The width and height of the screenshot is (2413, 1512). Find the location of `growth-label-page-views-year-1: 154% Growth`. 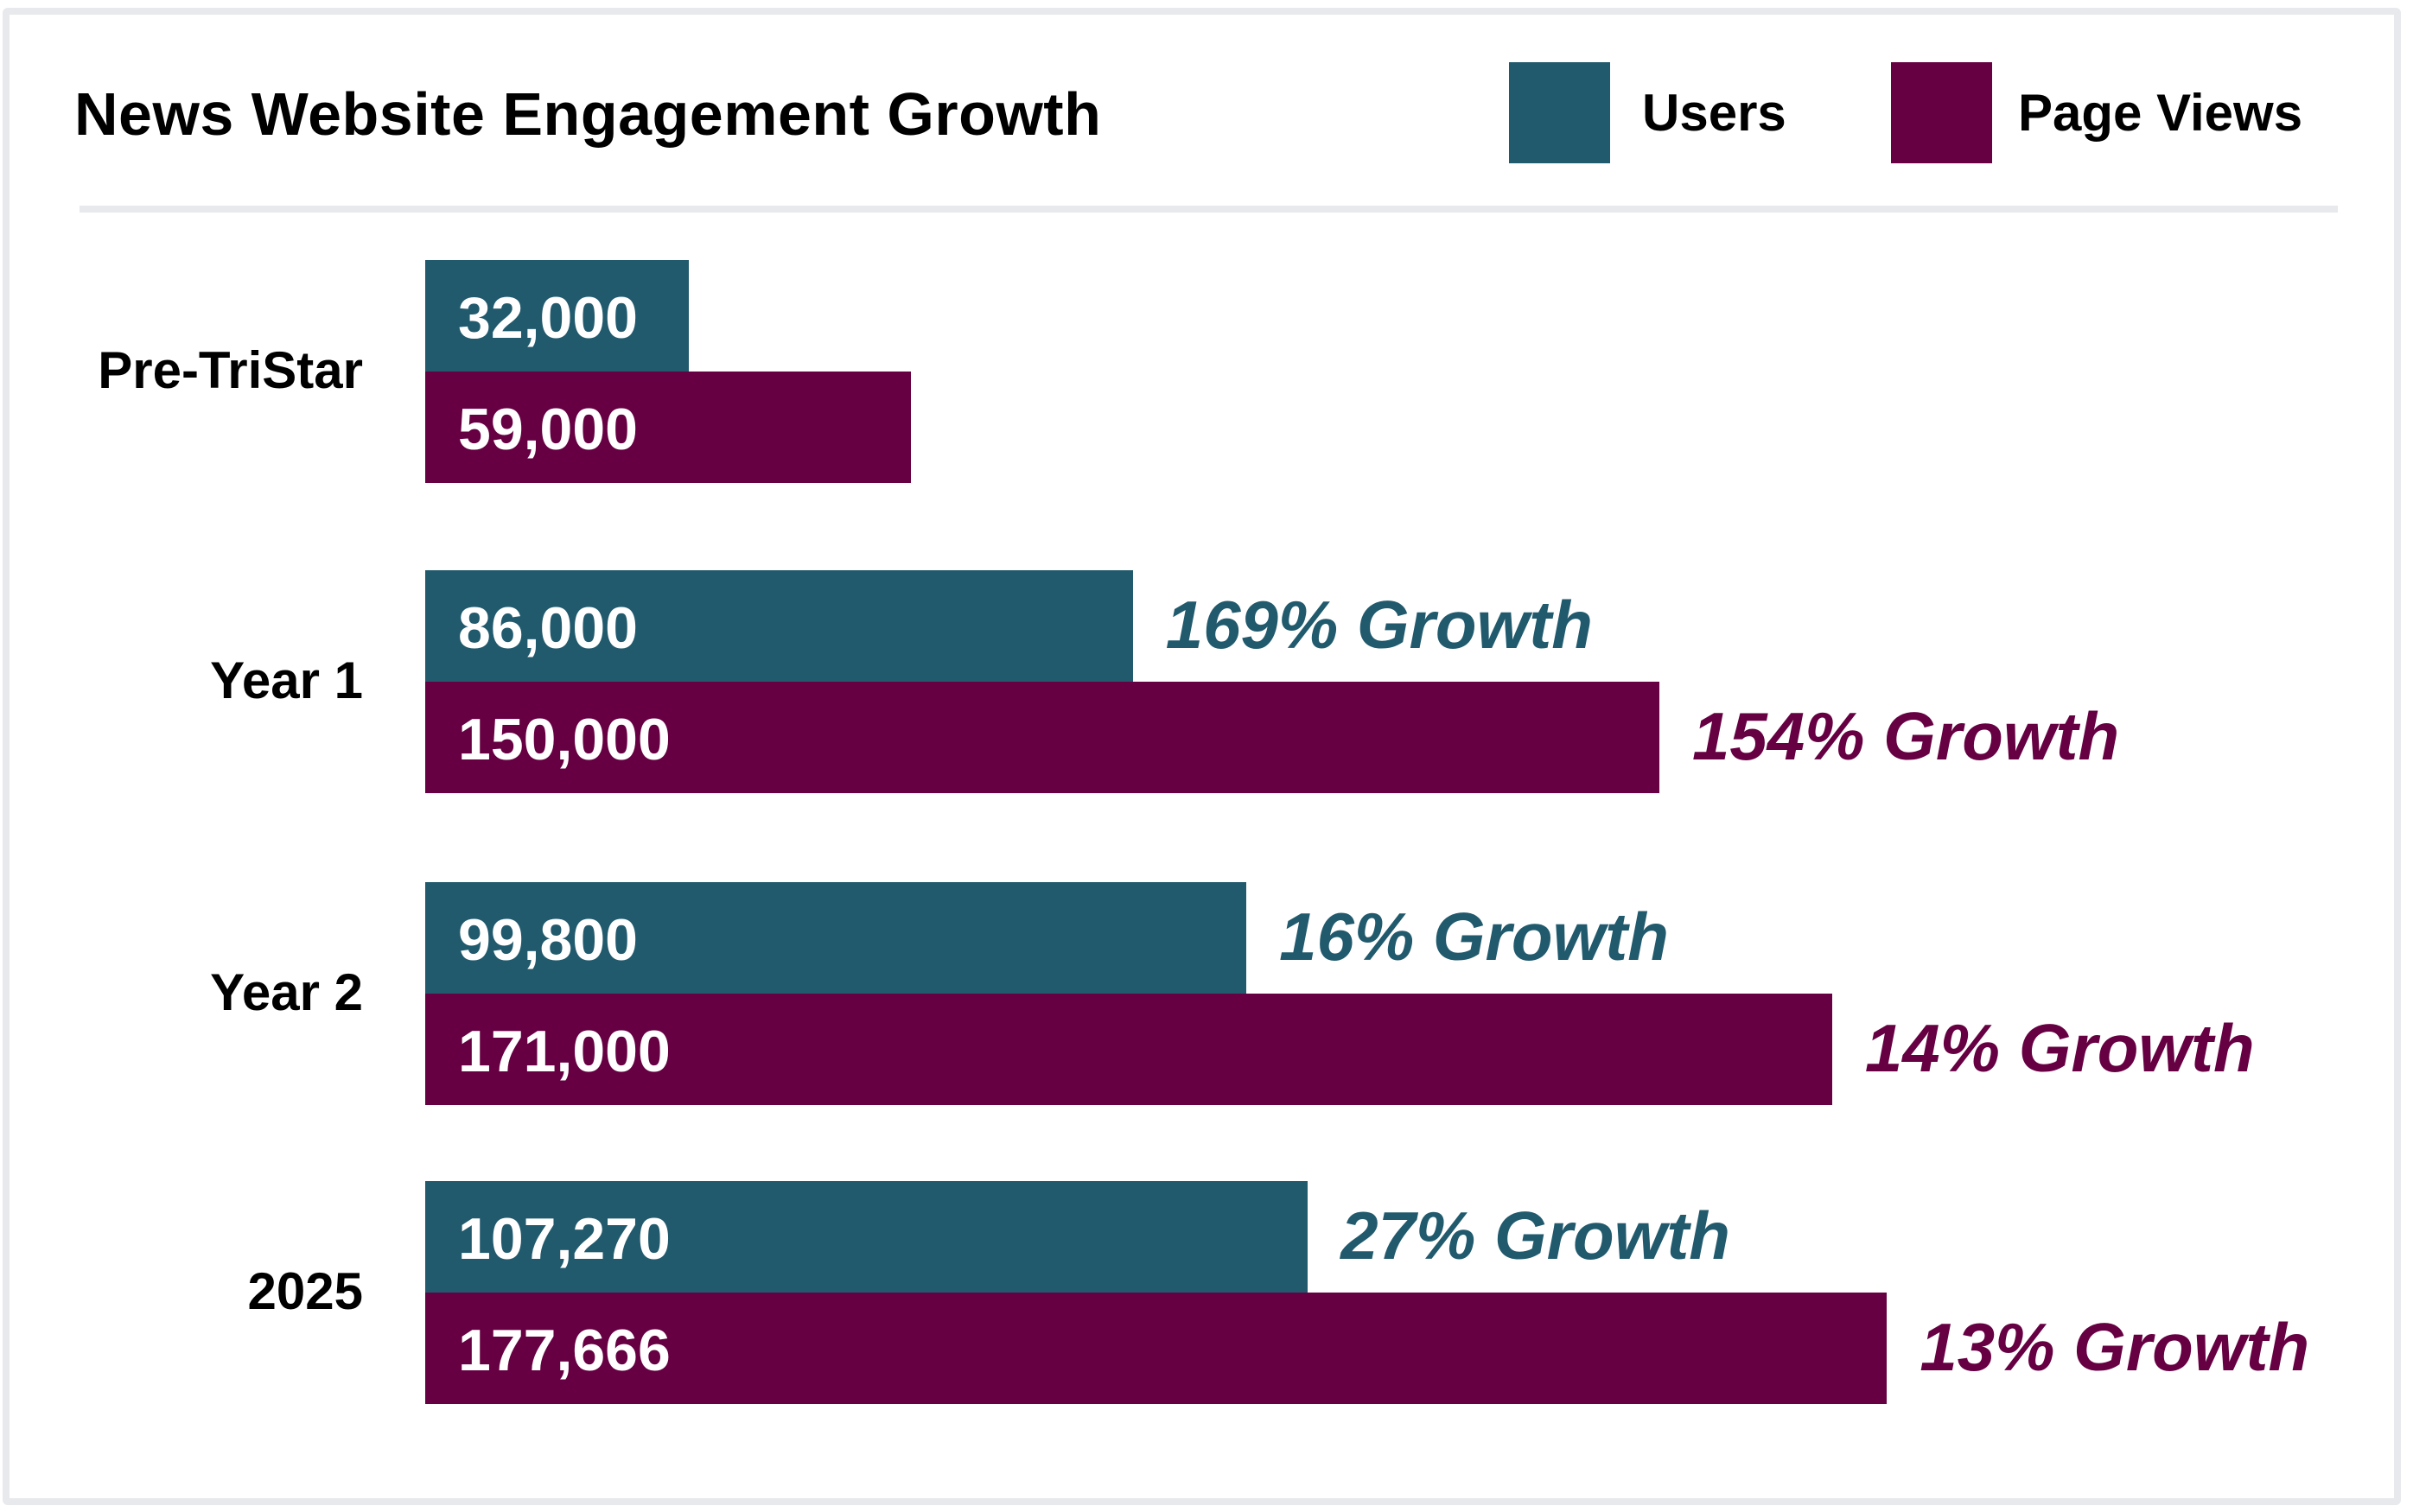

growth-label-page-views-year-1: 154% Growth is located at coordinates (1906, 736).